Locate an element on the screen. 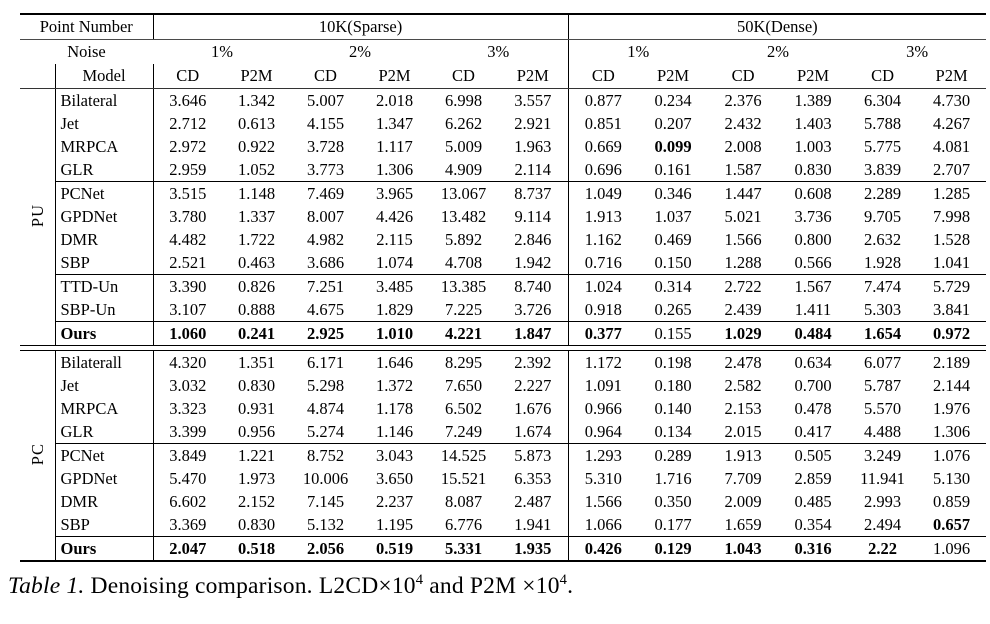 The height and width of the screenshot is (624, 990). value-cell: 6.304 is located at coordinates (882, 100).